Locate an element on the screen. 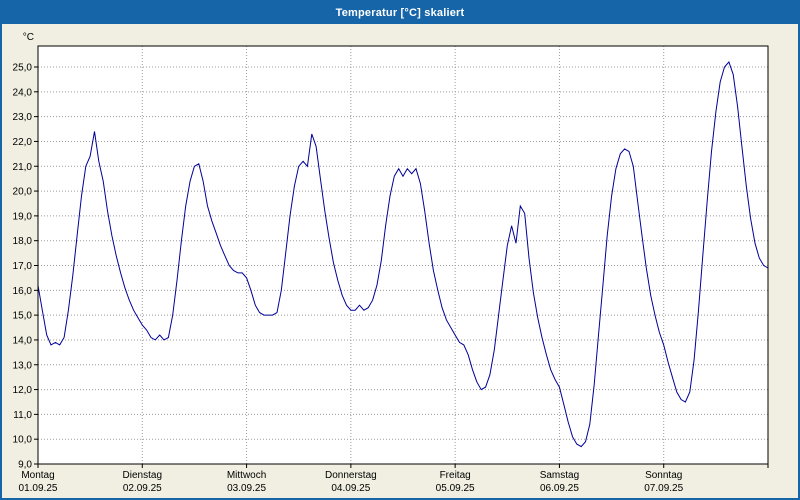 The image size is (800, 500). x-day-name: Dienstag is located at coordinates (142, 475).